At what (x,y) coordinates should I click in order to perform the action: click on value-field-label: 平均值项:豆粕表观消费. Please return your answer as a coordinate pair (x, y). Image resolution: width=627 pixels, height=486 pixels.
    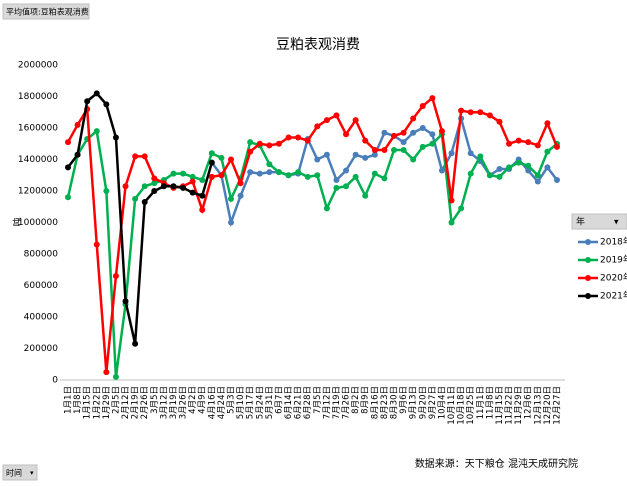
    Looking at the image, I should click on (47, 12).